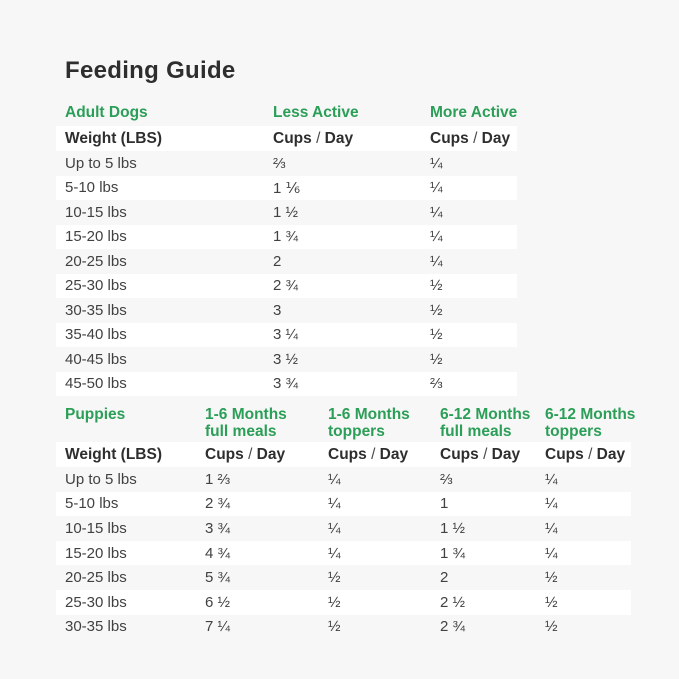  Describe the element at coordinates (277, 310) in the screenshot. I see `value-cell: 3` at that location.